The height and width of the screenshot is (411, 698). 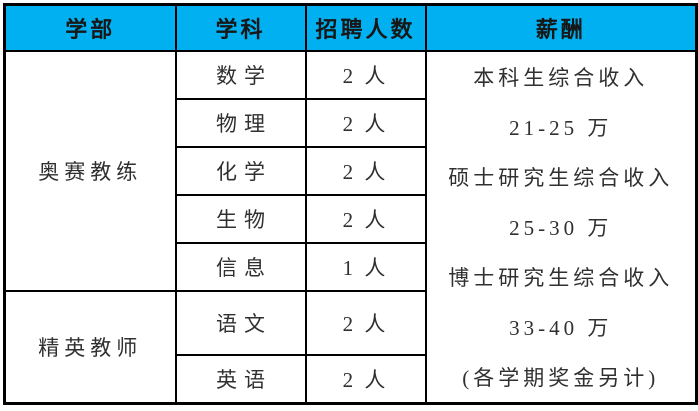 I want to click on department-olympiad-coach: 奥赛教练, so click(x=90, y=170).